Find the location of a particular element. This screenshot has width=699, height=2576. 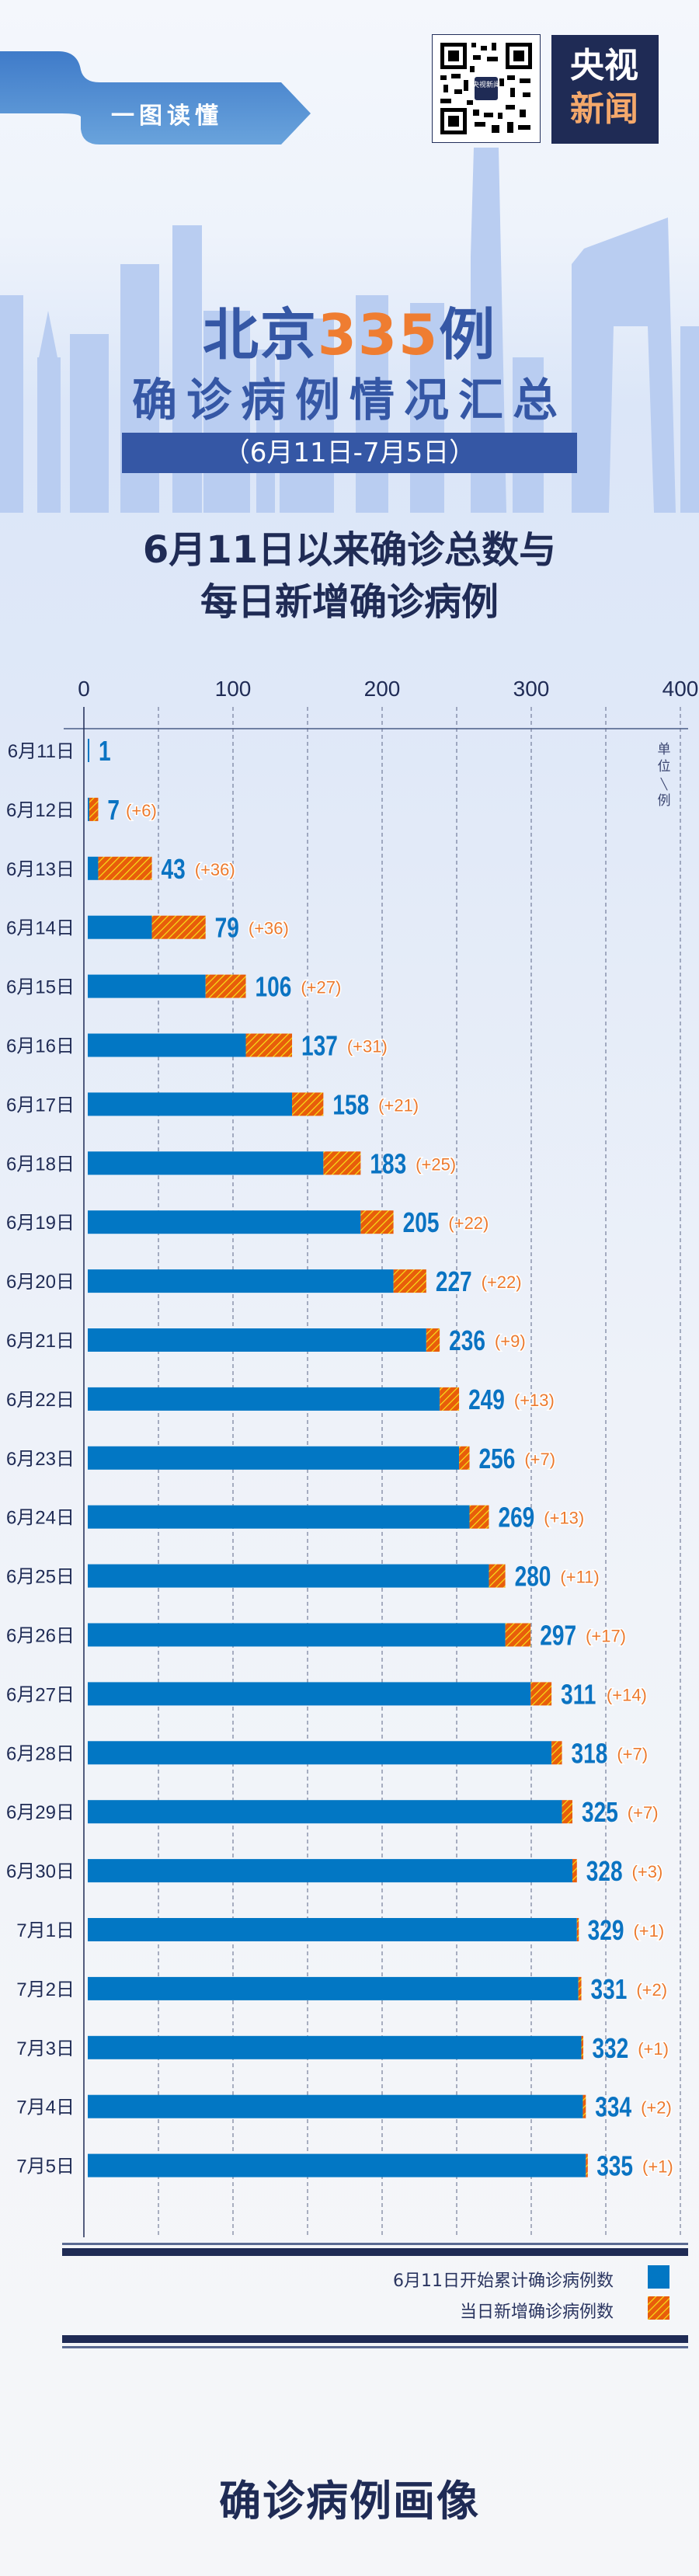

category-label: 6月16日 is located at coordinates (40, 1046).